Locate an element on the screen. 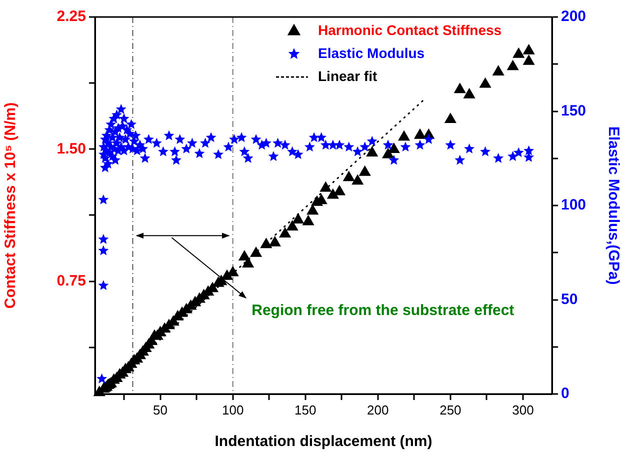  legend-label: Elastic Modulus is located at coordinates (371, 52).